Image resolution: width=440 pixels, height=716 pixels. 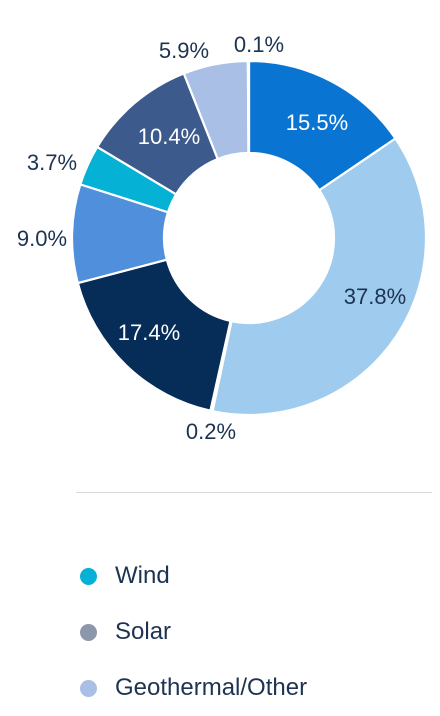 I want to click on legend-label-solar: Solar, so click(x=143, y=631).